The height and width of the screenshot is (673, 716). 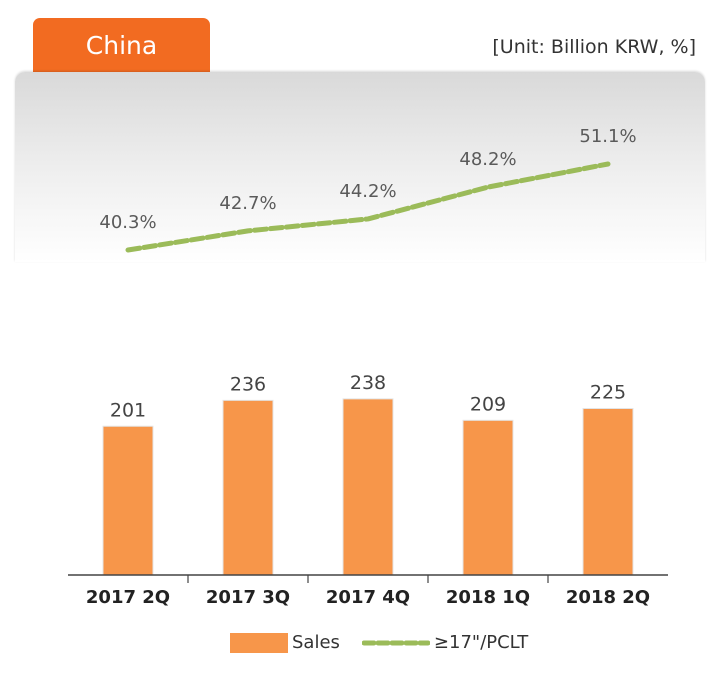 I want to click on bar-value-label-4: 225, so click(x=608, y=393).